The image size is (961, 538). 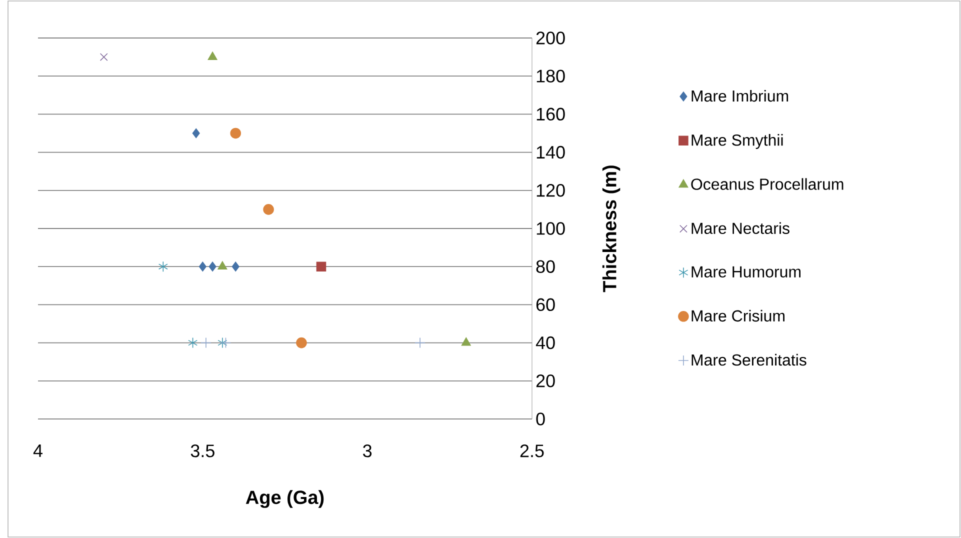 I want to click on legend-label: Mare Nectaris, so click(x=741, y=228).